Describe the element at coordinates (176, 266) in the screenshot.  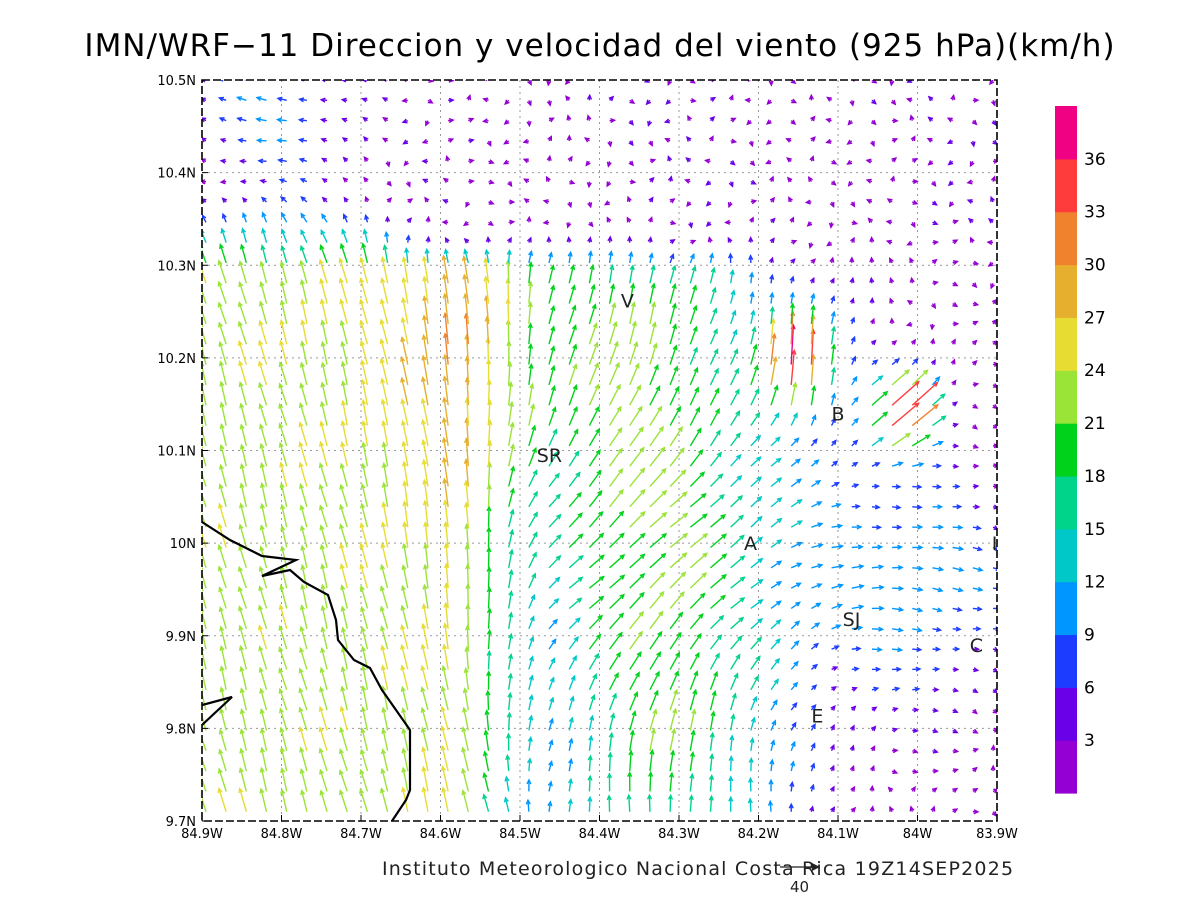
I see `y-tick-label: 10.3N` at that location.